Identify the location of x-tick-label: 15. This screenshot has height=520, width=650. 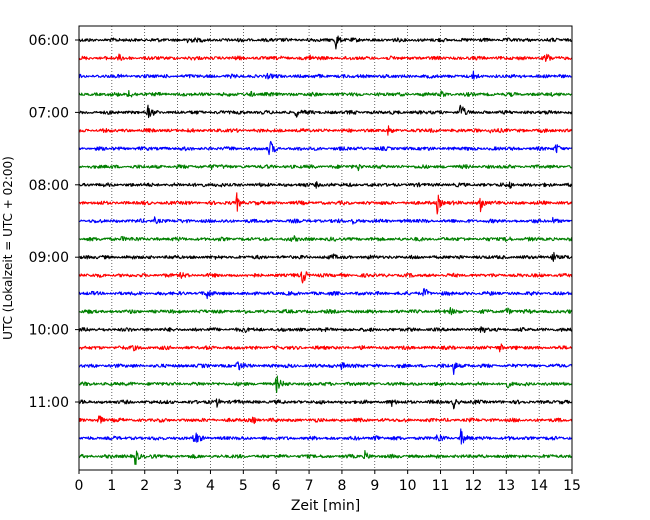
(572, 486).